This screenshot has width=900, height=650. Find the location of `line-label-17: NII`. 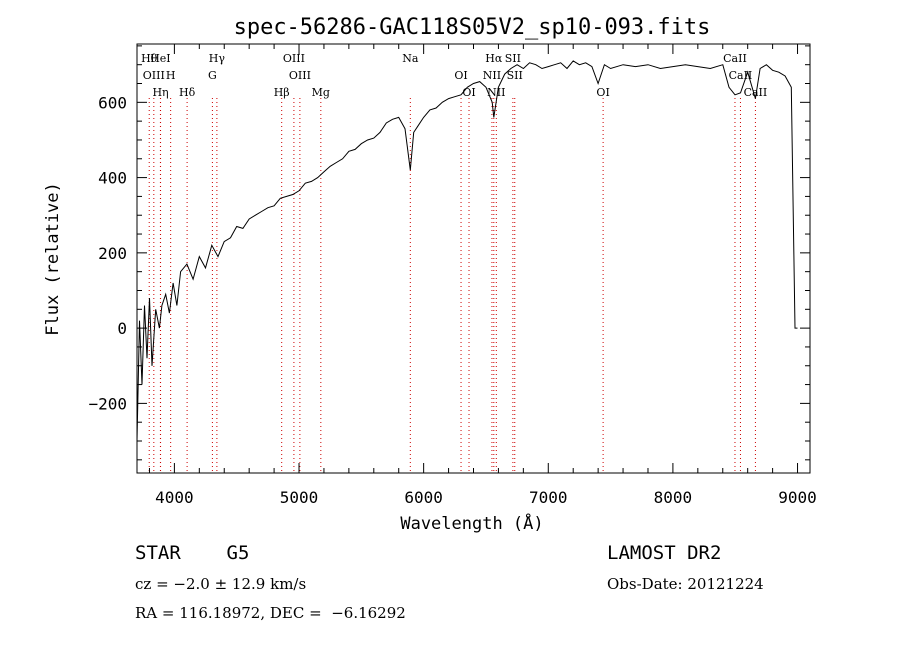

line-label-17: NII is located at coordinates (496, 92).